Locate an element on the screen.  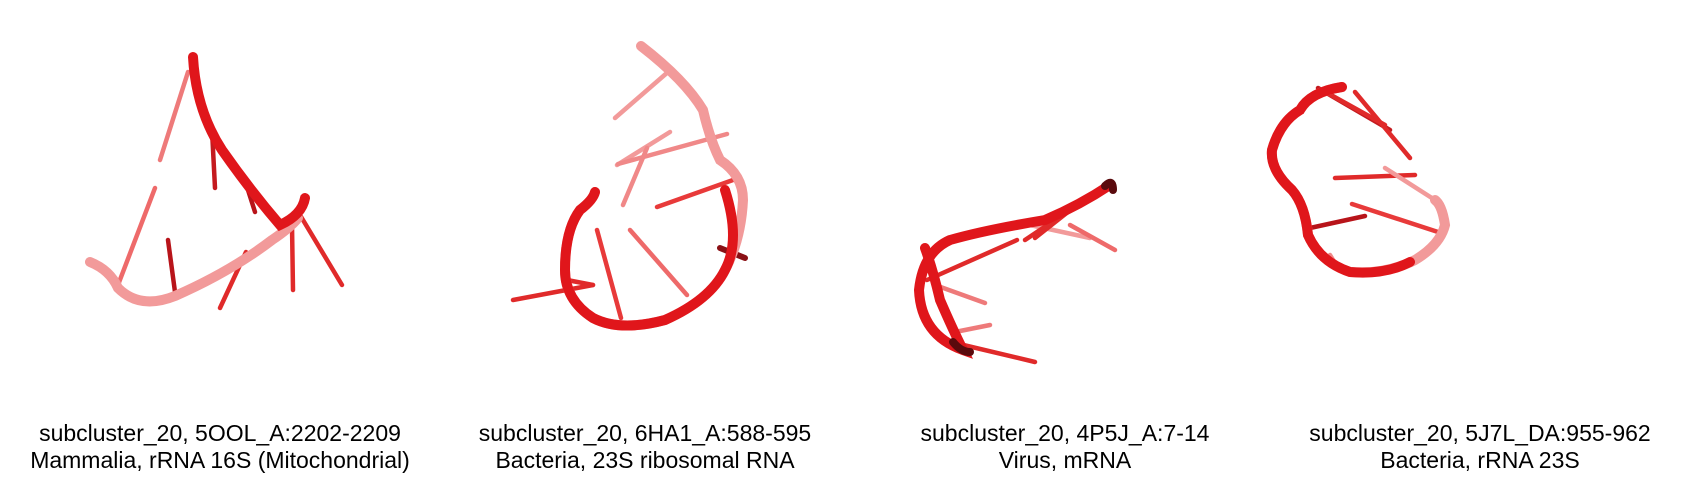
structure-title-1: subcluster_20, 5OOL_A:2202-2209 is located at coordinates (220, 433).